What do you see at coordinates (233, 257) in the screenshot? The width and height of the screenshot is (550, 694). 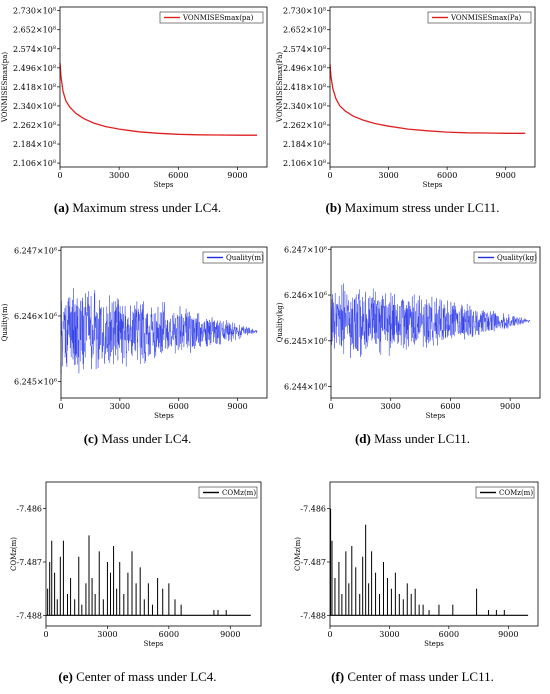 I see `legend: Quality(m)` at bounding box center [233, 257].